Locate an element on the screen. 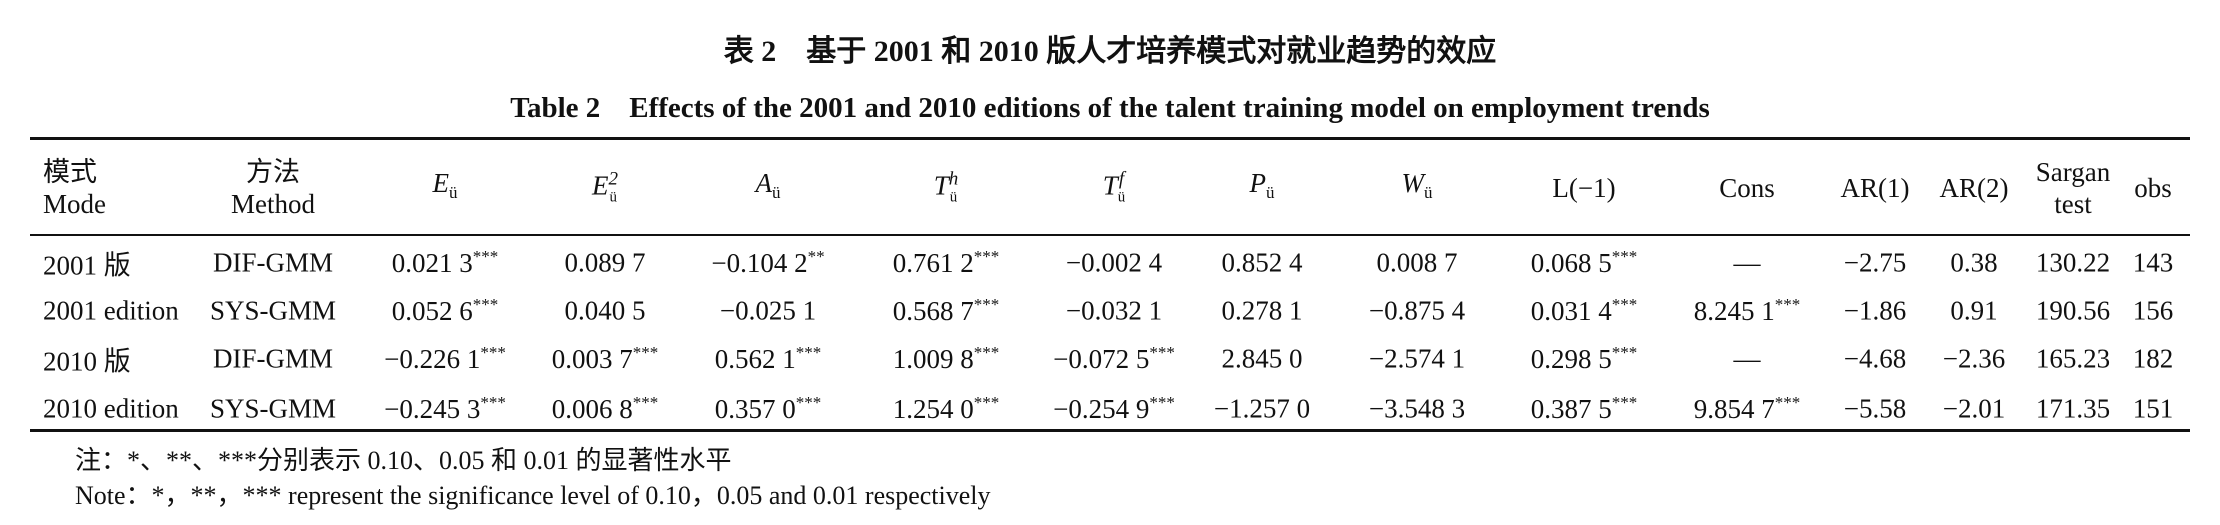 Image resolution: width=2220 pixels, height=525 pixels. table-cell: 0.031 4*** is located at coordinates (1584, 311).